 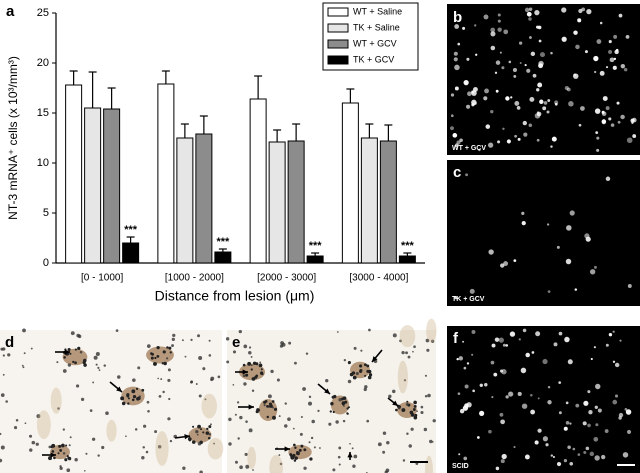 I want to click on panel-label: e, so click(x=236, y=342).